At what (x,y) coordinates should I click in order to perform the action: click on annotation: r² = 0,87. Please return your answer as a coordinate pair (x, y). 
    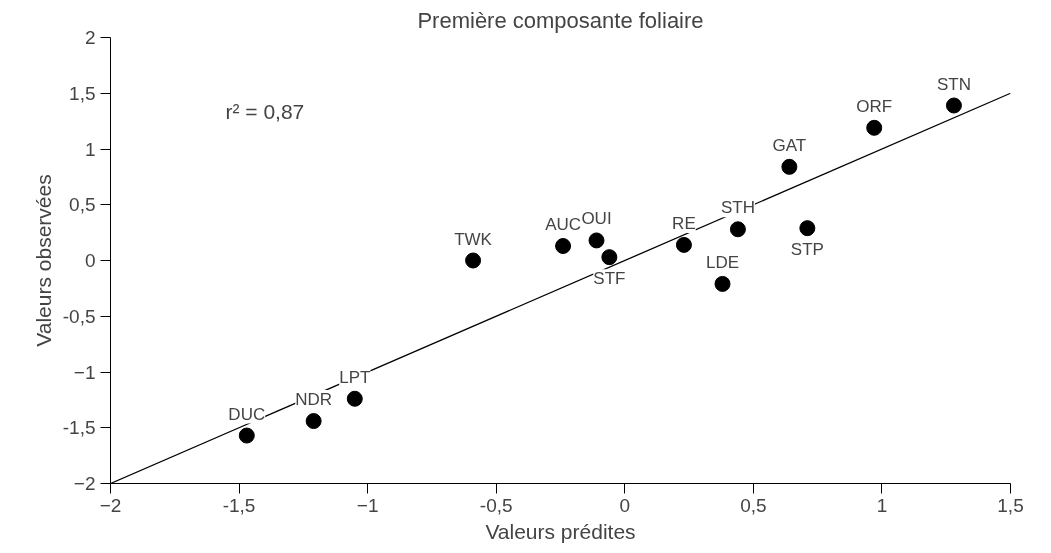
    Looking at the image, I should click on (265, 111).